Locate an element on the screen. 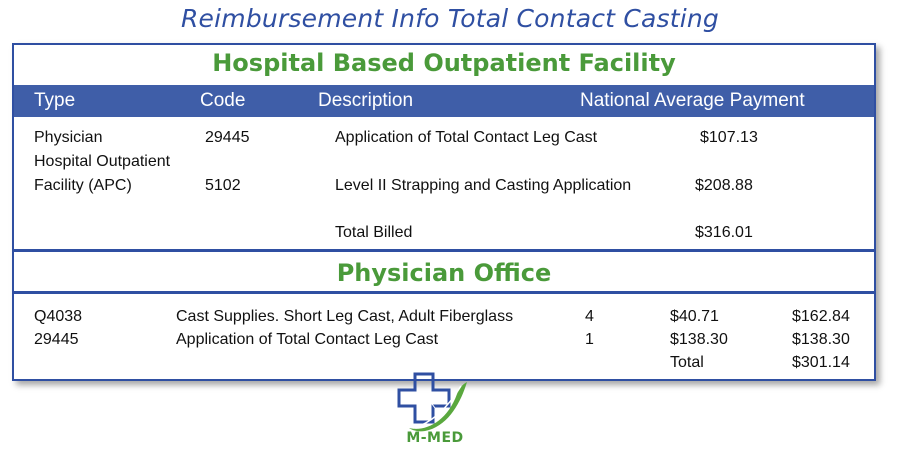  office-row-2-code: 29445 is located at coordinates (56, 339).